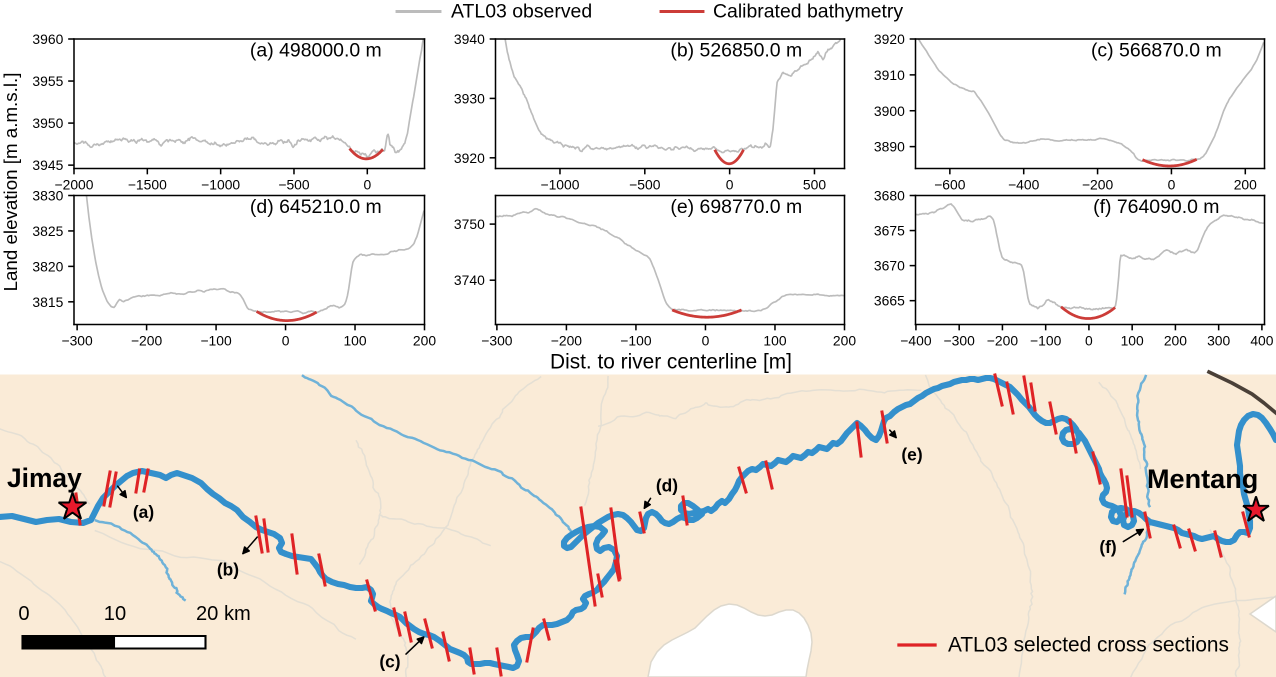  What do you see at coordinates (671, 361) in the screenshot?
I see `svg-text: Dist. to river centerline [m]` at bounding box center [671, 361].